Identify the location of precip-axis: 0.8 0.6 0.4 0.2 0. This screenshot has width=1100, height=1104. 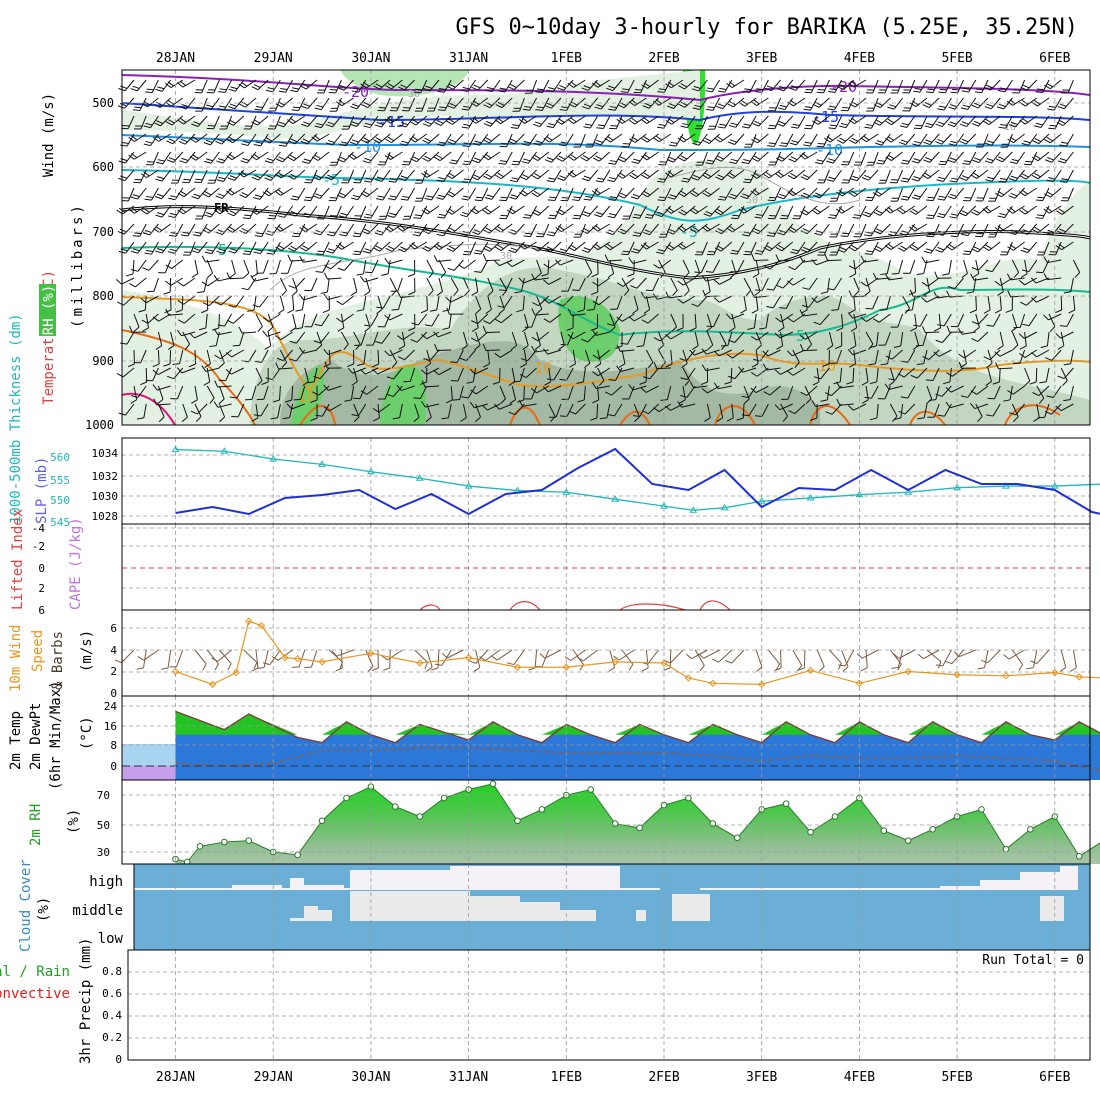
(112, 1015).